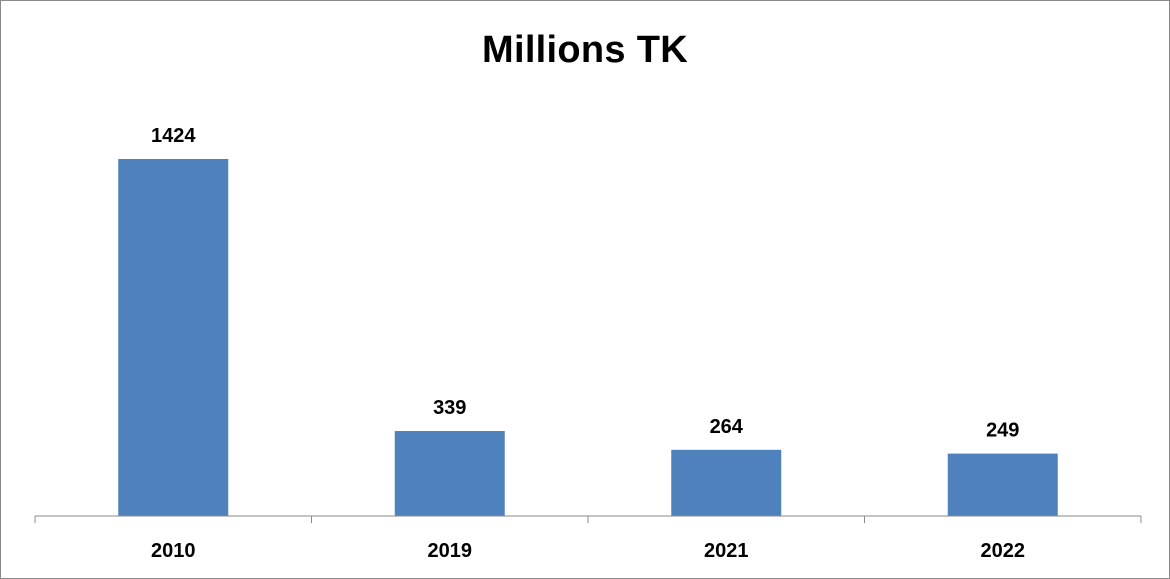 Image resolution: width=1170 pixels, height=579 pixels. Describe the element at coordinates (450, 551) in the screenshot. I see `x-tick-label-2019: 2019` at that location.